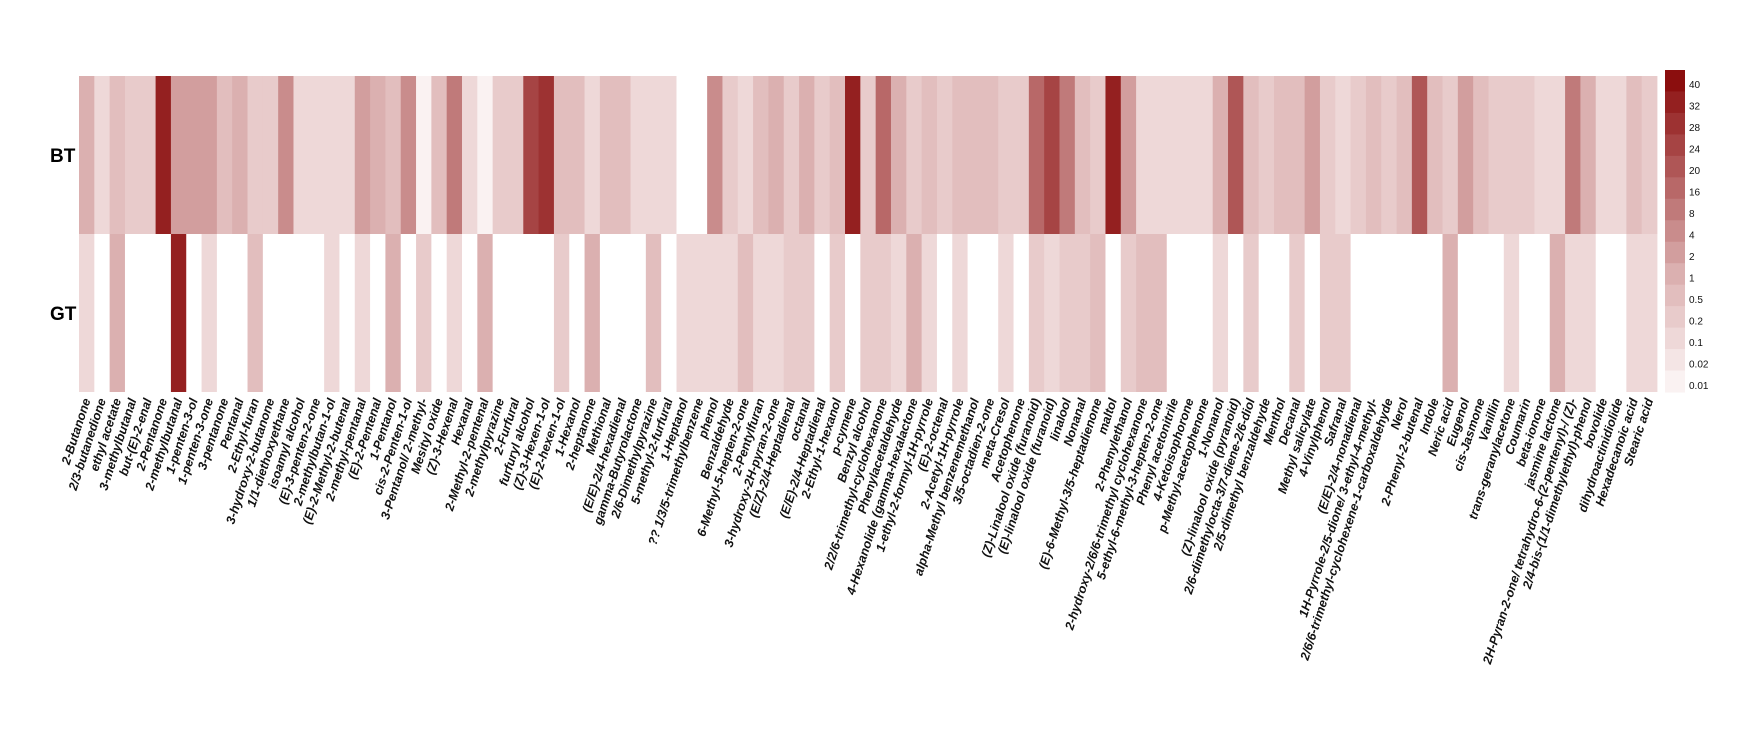 This screenshot has width=1764, height=744. What do you see at coordinates (1692, 279) in the screenshot?
I see `legend-tick-label: 1` at bounding box center [1692, 279].